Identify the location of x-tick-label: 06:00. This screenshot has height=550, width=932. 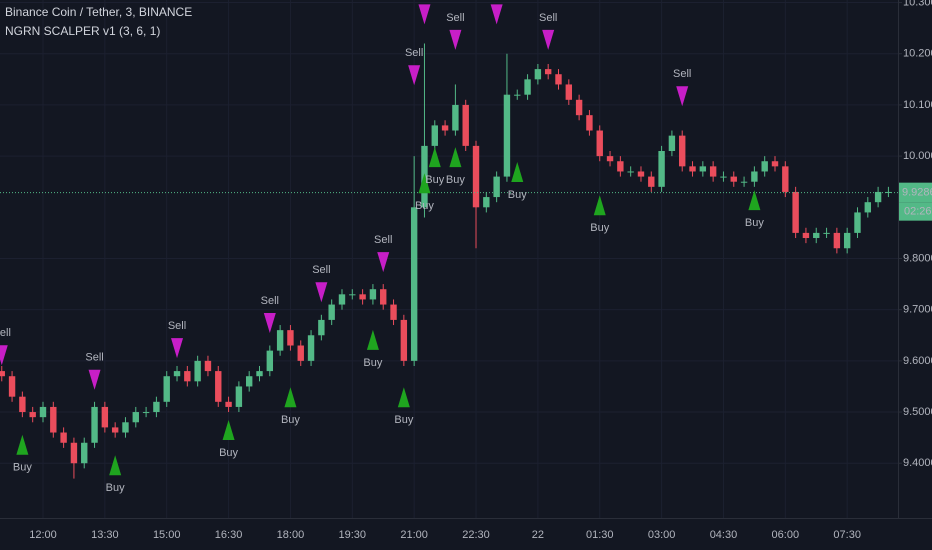
(786, 535).